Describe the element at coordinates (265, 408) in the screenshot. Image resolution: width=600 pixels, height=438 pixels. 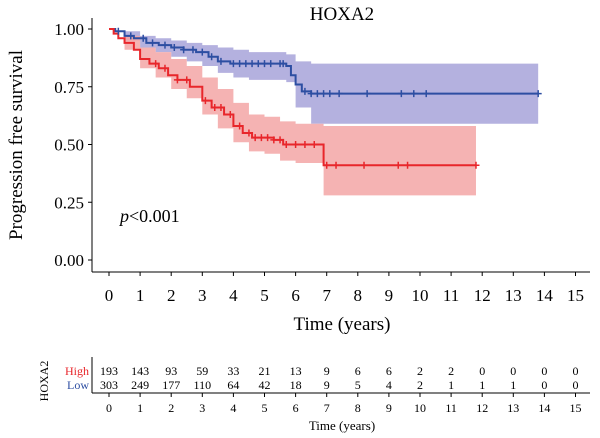
I see `risk-x-tick-label: 5` at that location.